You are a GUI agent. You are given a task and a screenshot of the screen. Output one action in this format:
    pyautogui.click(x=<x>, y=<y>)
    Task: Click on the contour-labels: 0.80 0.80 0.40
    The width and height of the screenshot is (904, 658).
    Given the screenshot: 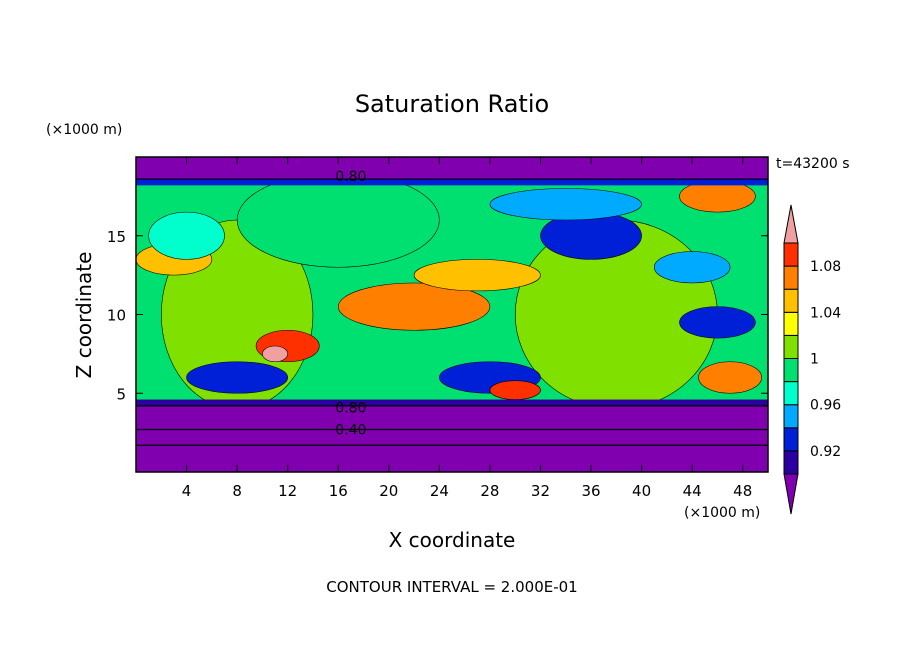 What is the action you would take?
    pyautogui.click(x=350, y=304)
    